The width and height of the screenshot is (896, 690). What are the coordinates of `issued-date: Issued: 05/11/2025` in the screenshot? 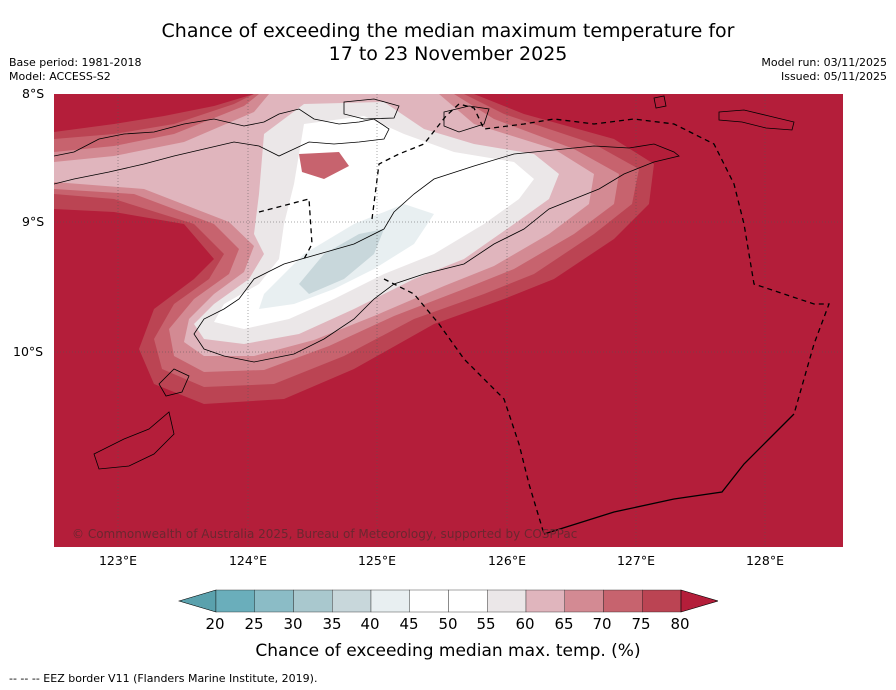 It's located at (833, 76).